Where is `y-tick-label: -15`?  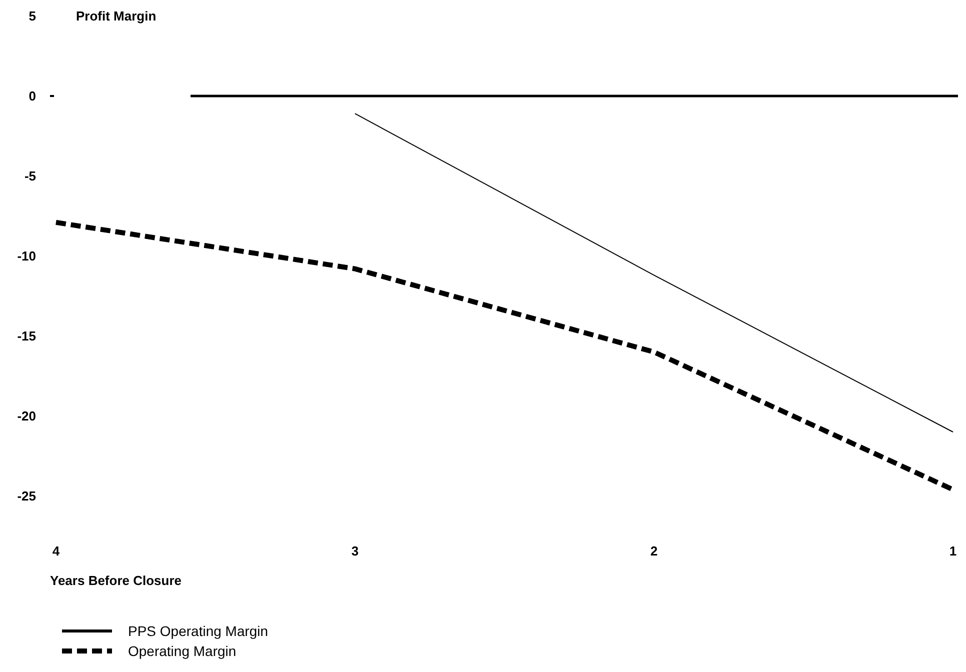
y-tick-label: -15 is located at coordinates (26, 336).